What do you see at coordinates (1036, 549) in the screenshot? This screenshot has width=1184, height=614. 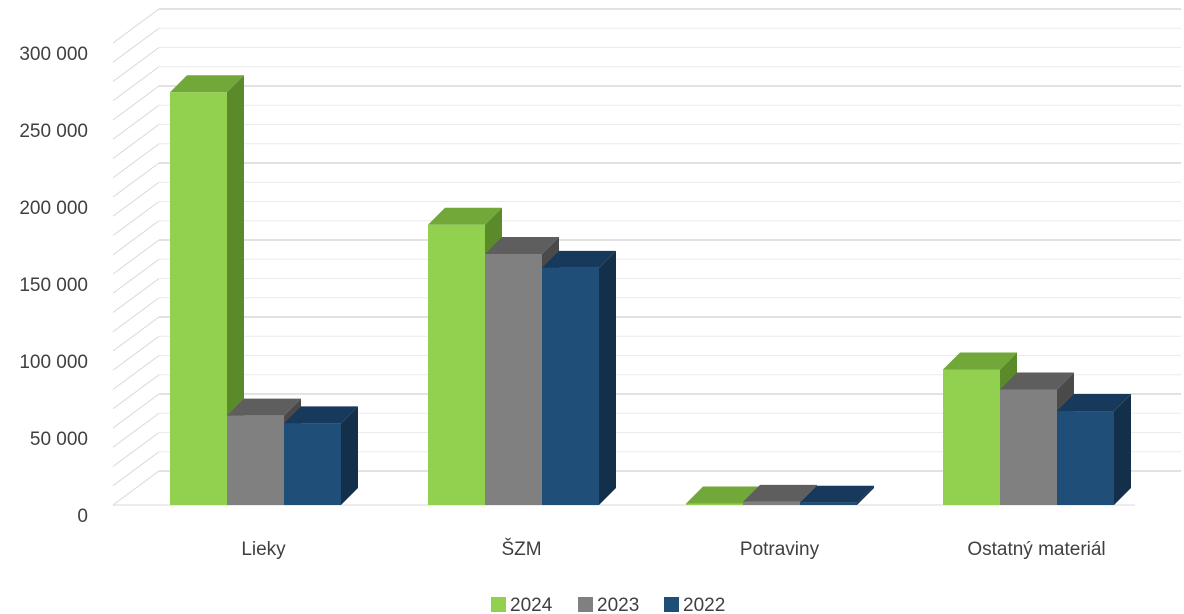 I see `x-tick-label: Ostatný materiál` at bounding box center [1036, 549].